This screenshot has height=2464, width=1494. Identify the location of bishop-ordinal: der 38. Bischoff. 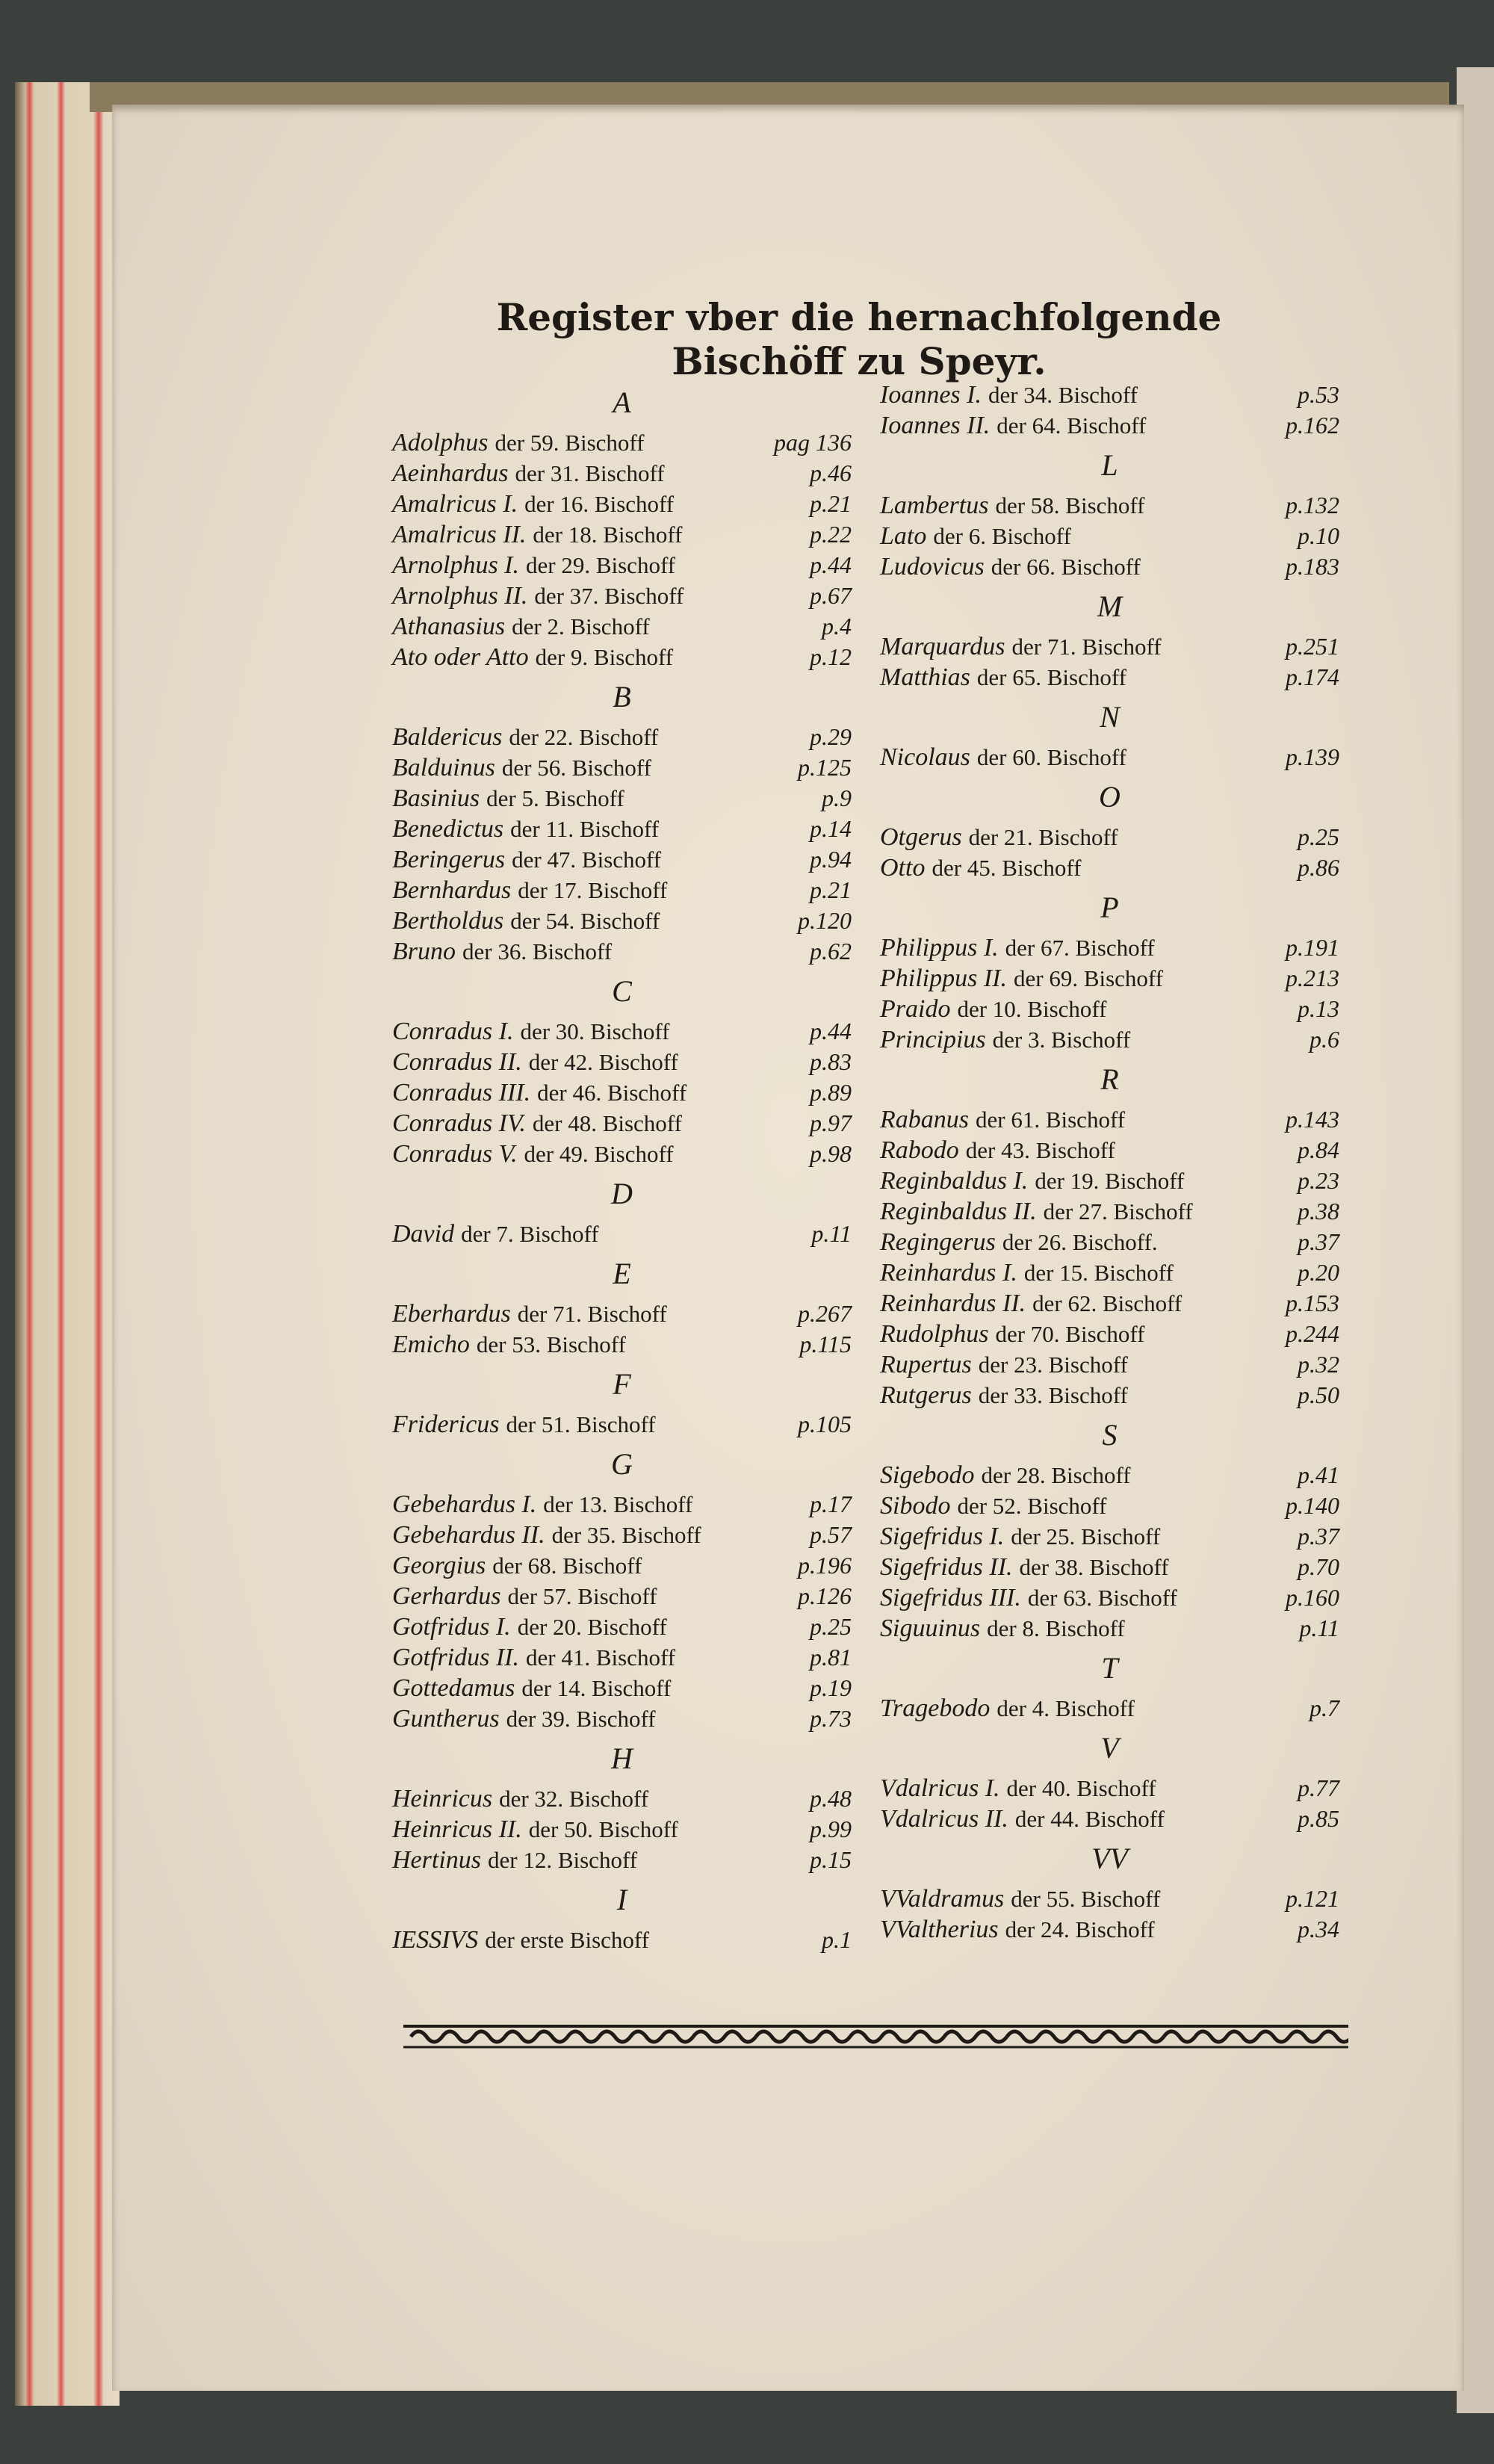
(1094, 1567).